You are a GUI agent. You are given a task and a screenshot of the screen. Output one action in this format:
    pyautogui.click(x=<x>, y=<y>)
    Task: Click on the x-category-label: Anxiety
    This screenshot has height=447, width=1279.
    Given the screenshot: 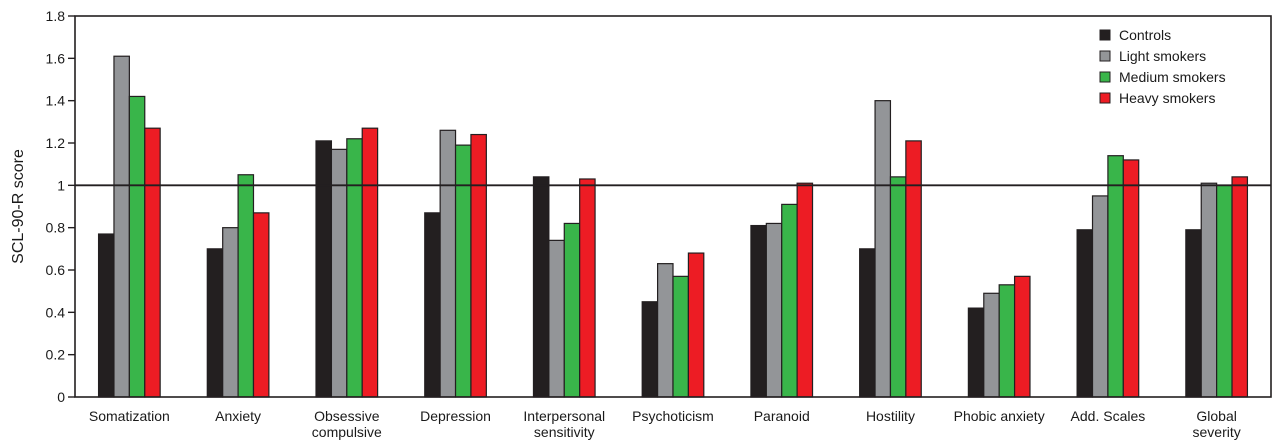 What is the action you would take?
    pyautogui.click(x=238, y=416)
    